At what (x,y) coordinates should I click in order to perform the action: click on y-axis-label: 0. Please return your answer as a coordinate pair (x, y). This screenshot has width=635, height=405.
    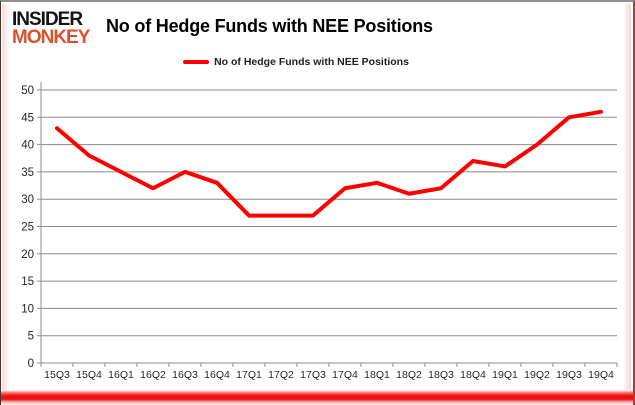
    Looking at the image, I should click on (31, 364).